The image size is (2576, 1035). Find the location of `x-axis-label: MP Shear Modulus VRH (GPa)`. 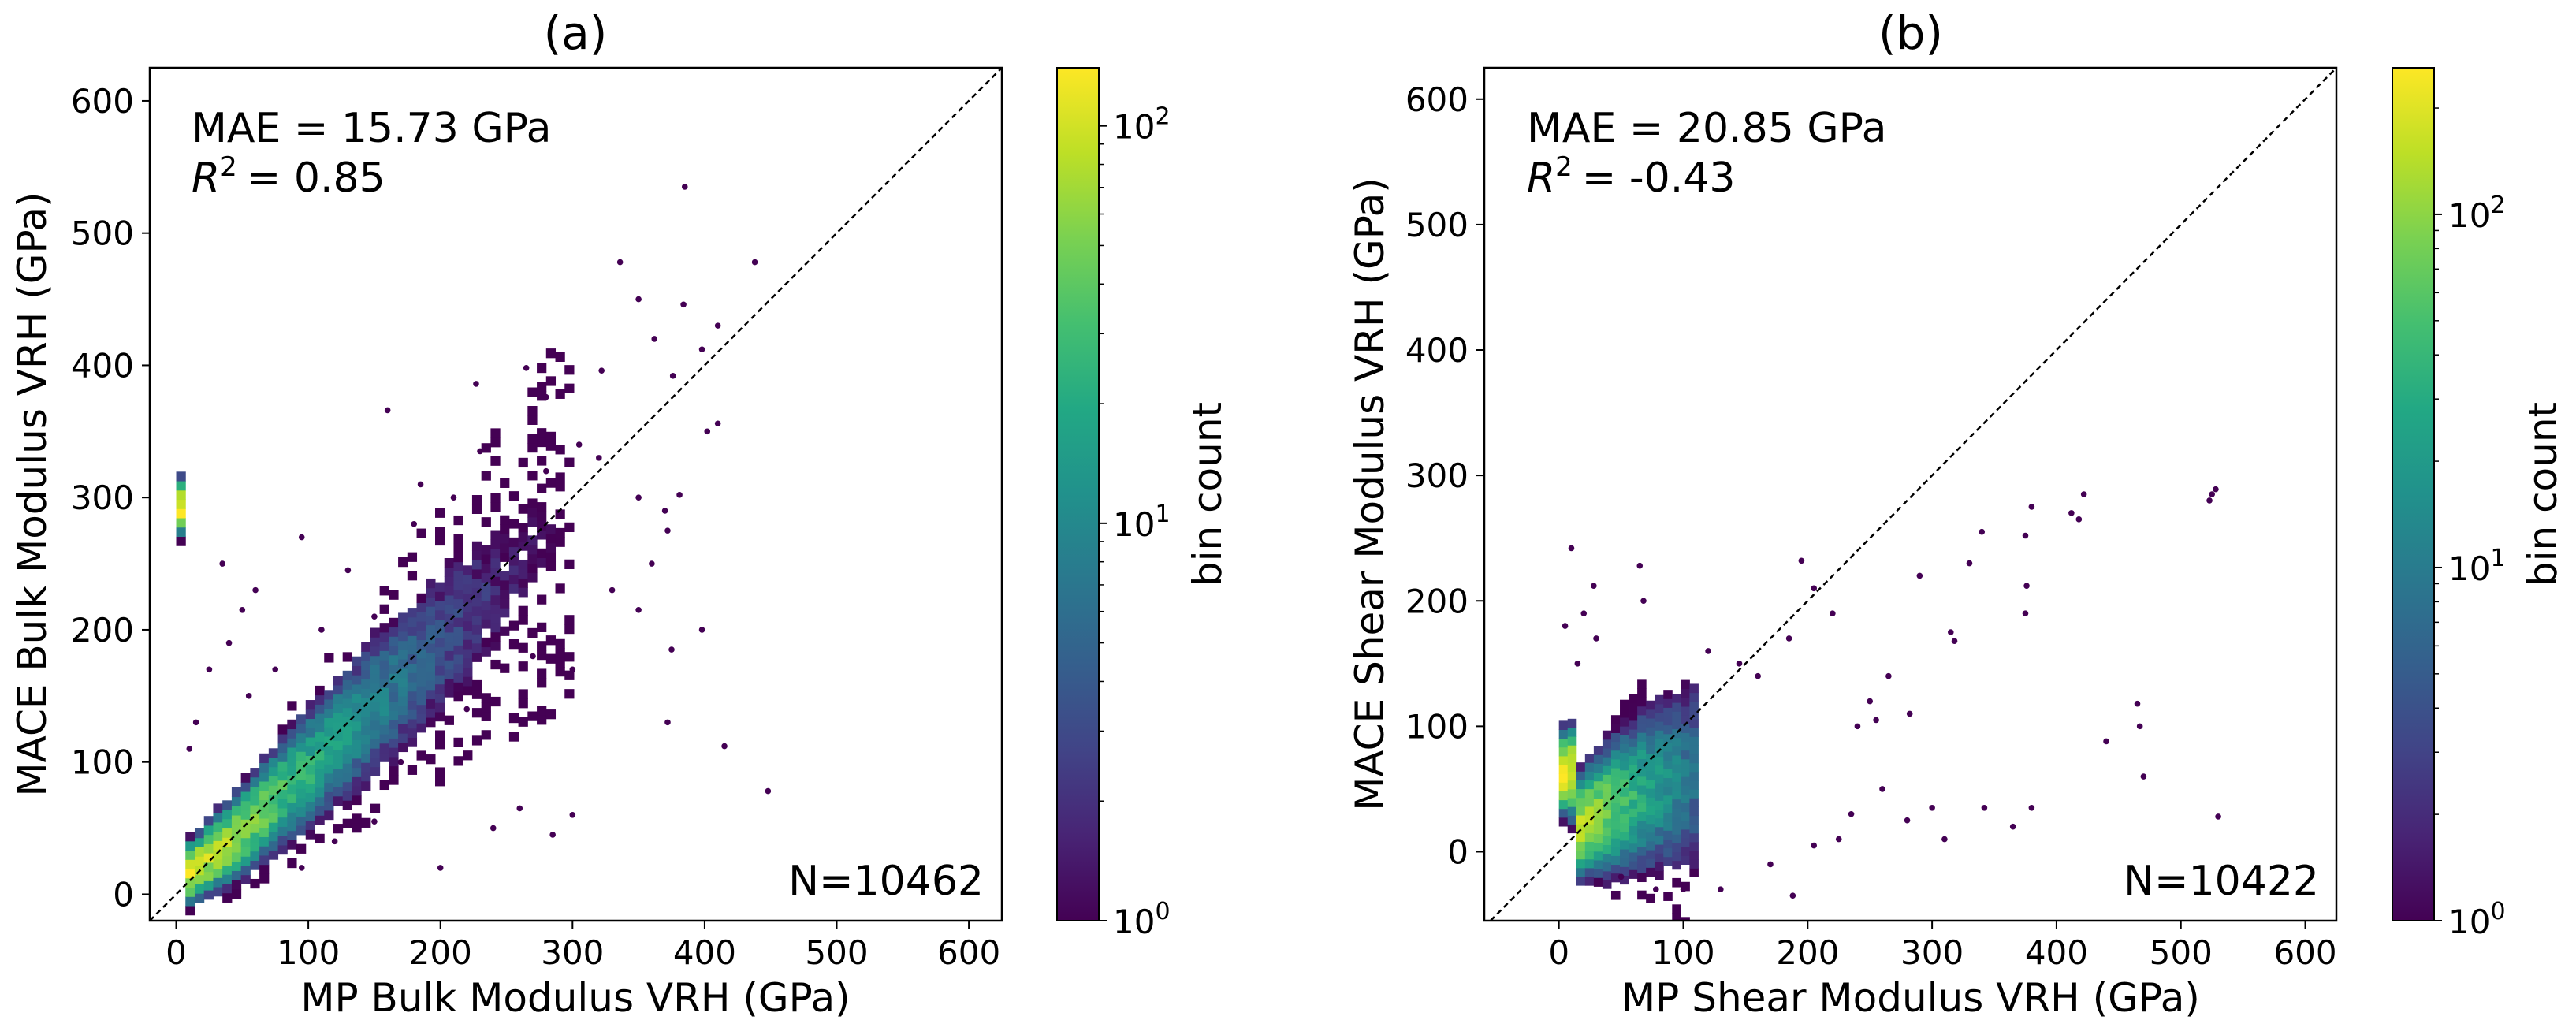

x-axis-label: MP Shear Modulus VRH (GPa) is located at coordinates (1910, 998).